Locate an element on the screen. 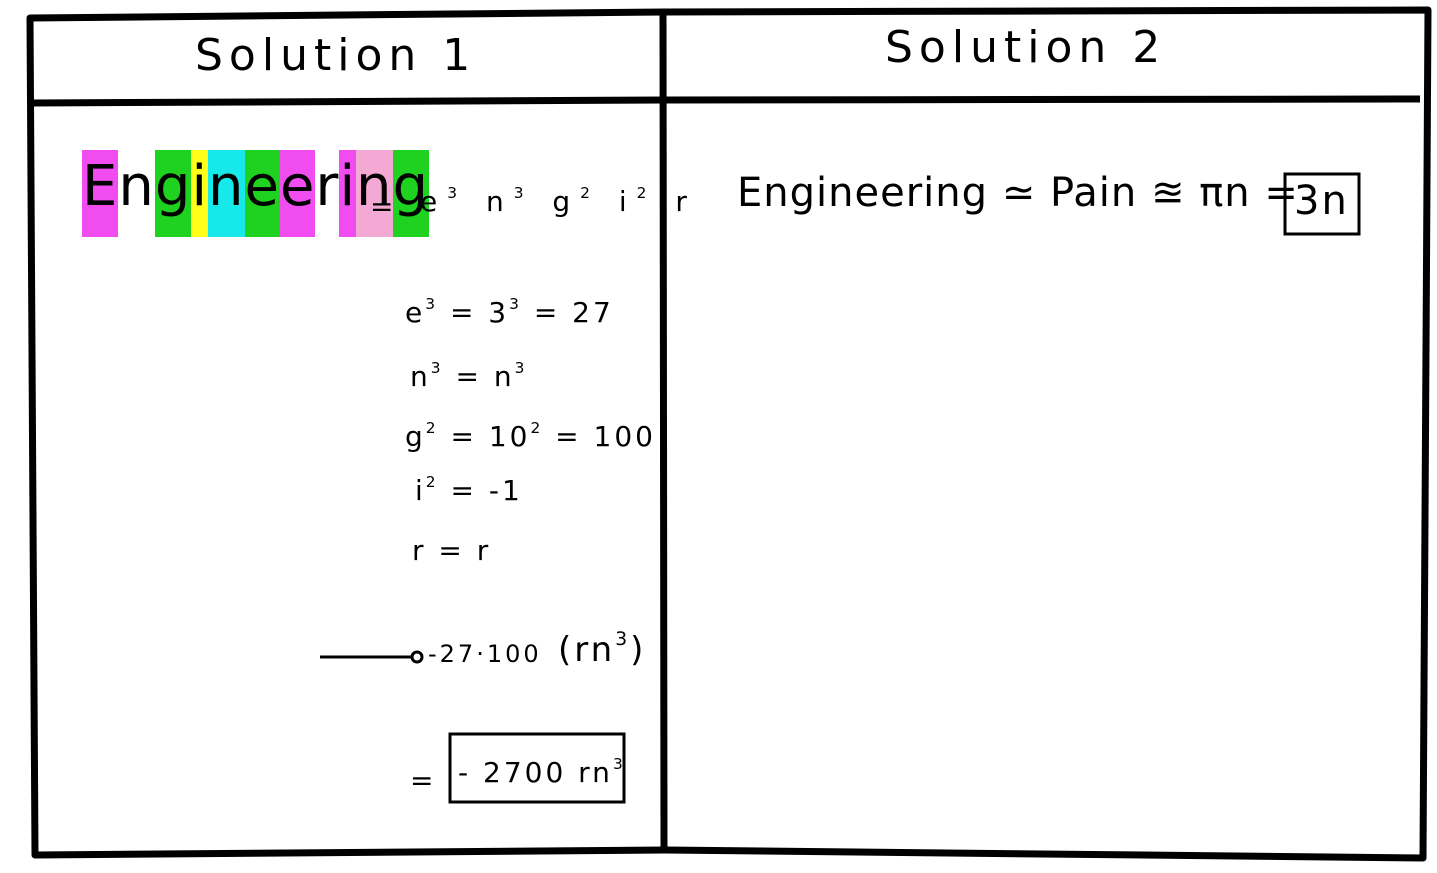 Image resolution: width=1437 pixels, height=873 pixels. arrow-expression: -27·100 is located at coordinates (485, 654).